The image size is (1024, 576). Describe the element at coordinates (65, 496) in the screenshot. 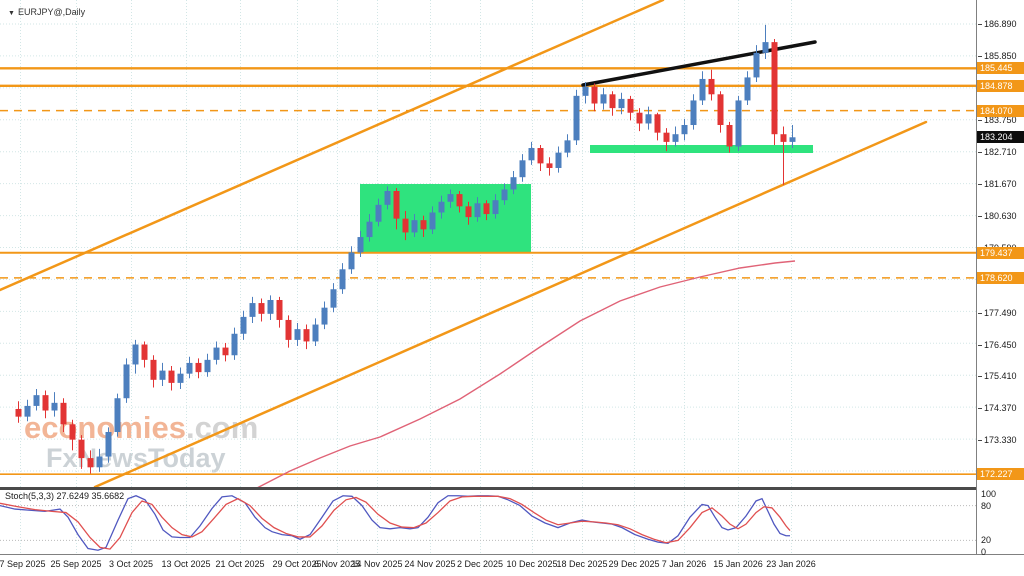

I see `stochastic-indicator-label: Stoch(5,3,3) 27.6249 35.6682` at that location.